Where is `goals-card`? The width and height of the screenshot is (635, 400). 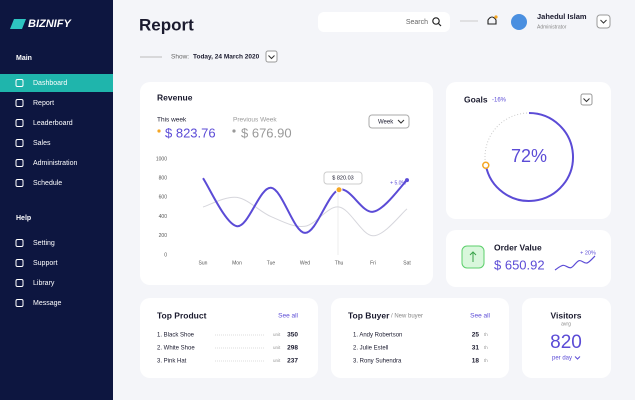 goals-card is located at coordinates (528, 150).